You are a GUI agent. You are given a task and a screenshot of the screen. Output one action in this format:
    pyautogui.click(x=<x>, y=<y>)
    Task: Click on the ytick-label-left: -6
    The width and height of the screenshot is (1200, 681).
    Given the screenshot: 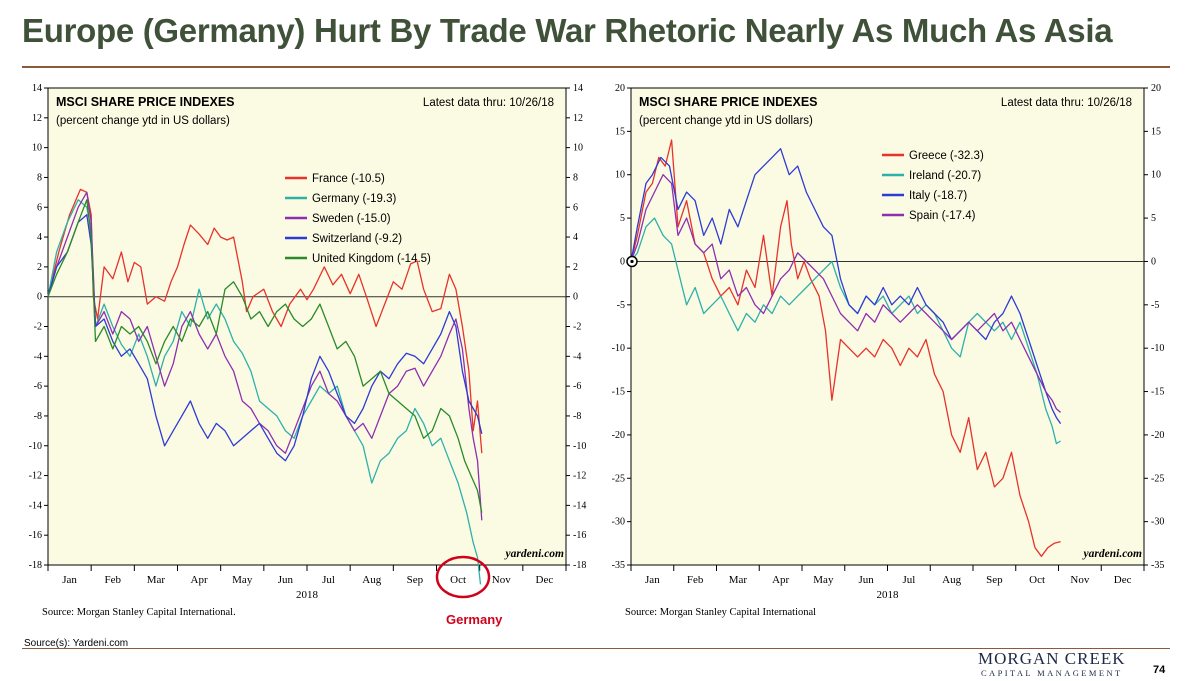 What is the action you would take?
    pyautogui.click(x=38, y=386)
    